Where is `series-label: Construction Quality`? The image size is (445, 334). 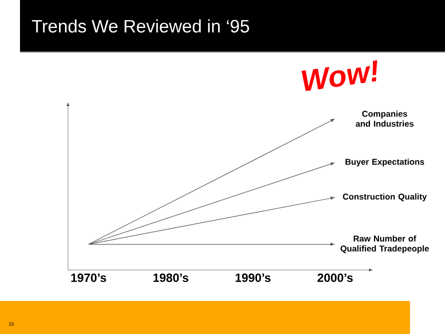 series-label: Construction Quality is located at coordinates (384, 197).